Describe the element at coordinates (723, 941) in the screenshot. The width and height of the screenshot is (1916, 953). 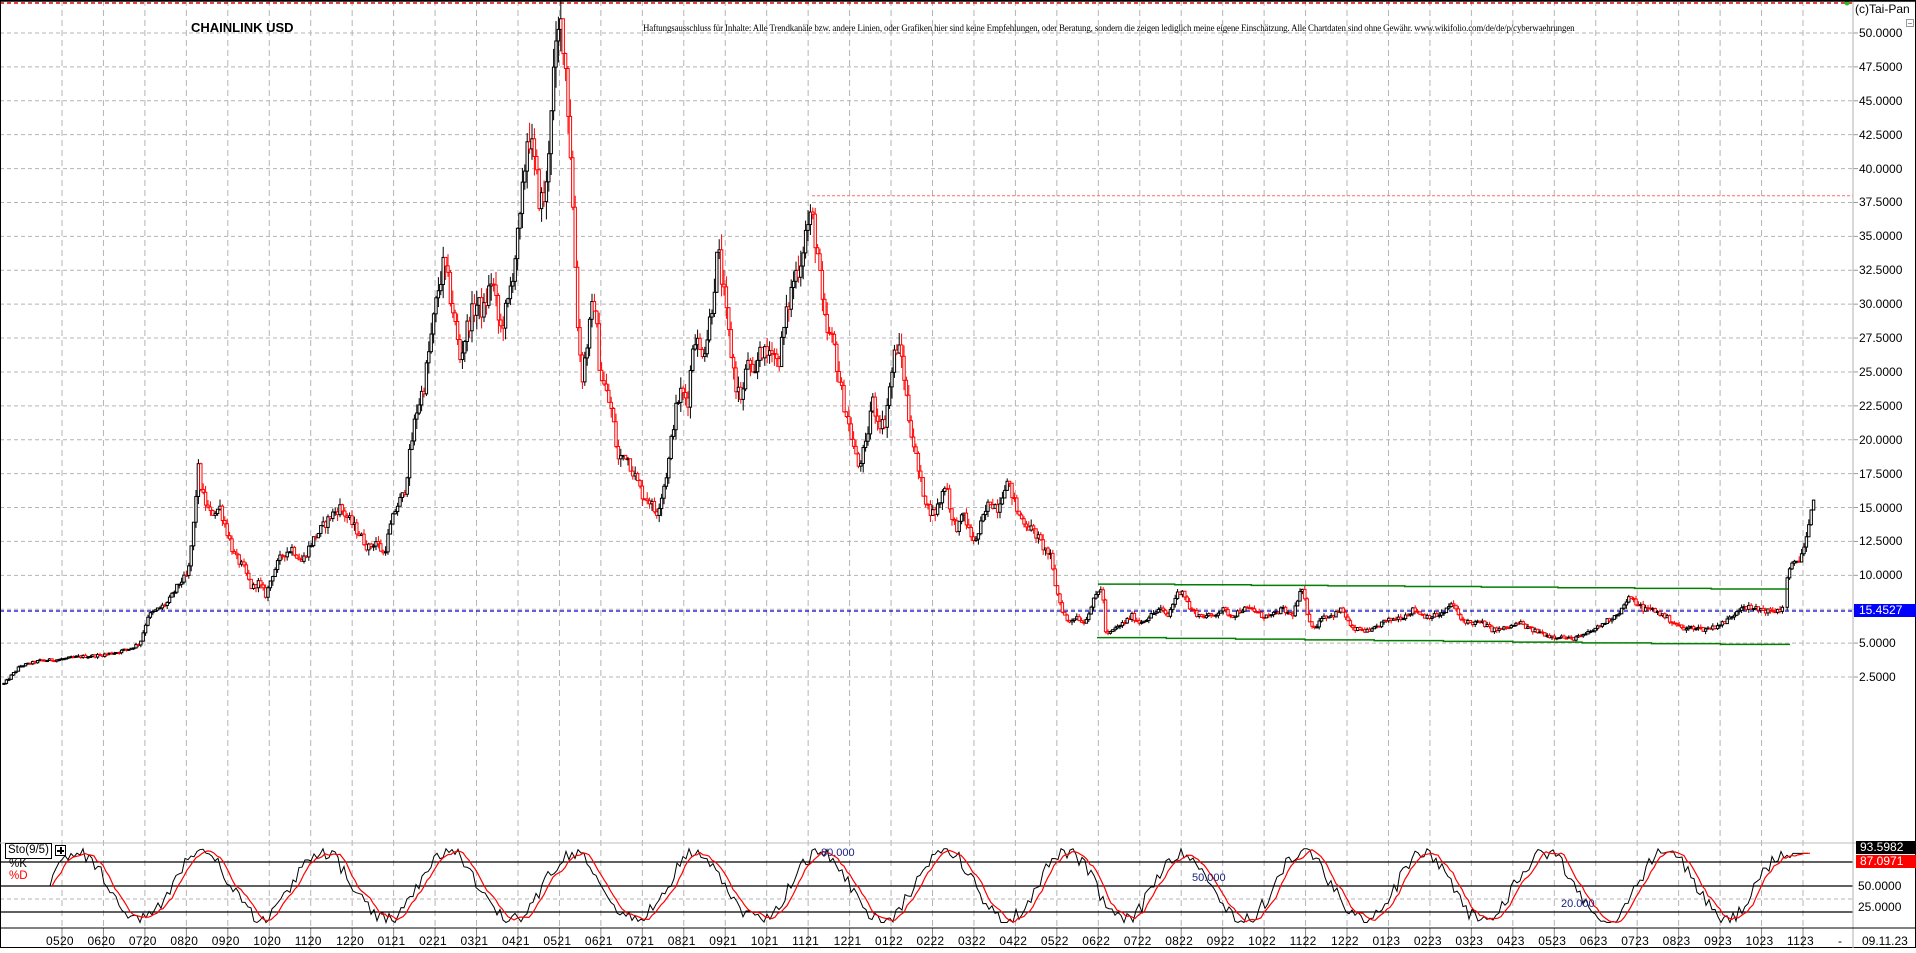
I see `date-tick-label: 0921` at that location.